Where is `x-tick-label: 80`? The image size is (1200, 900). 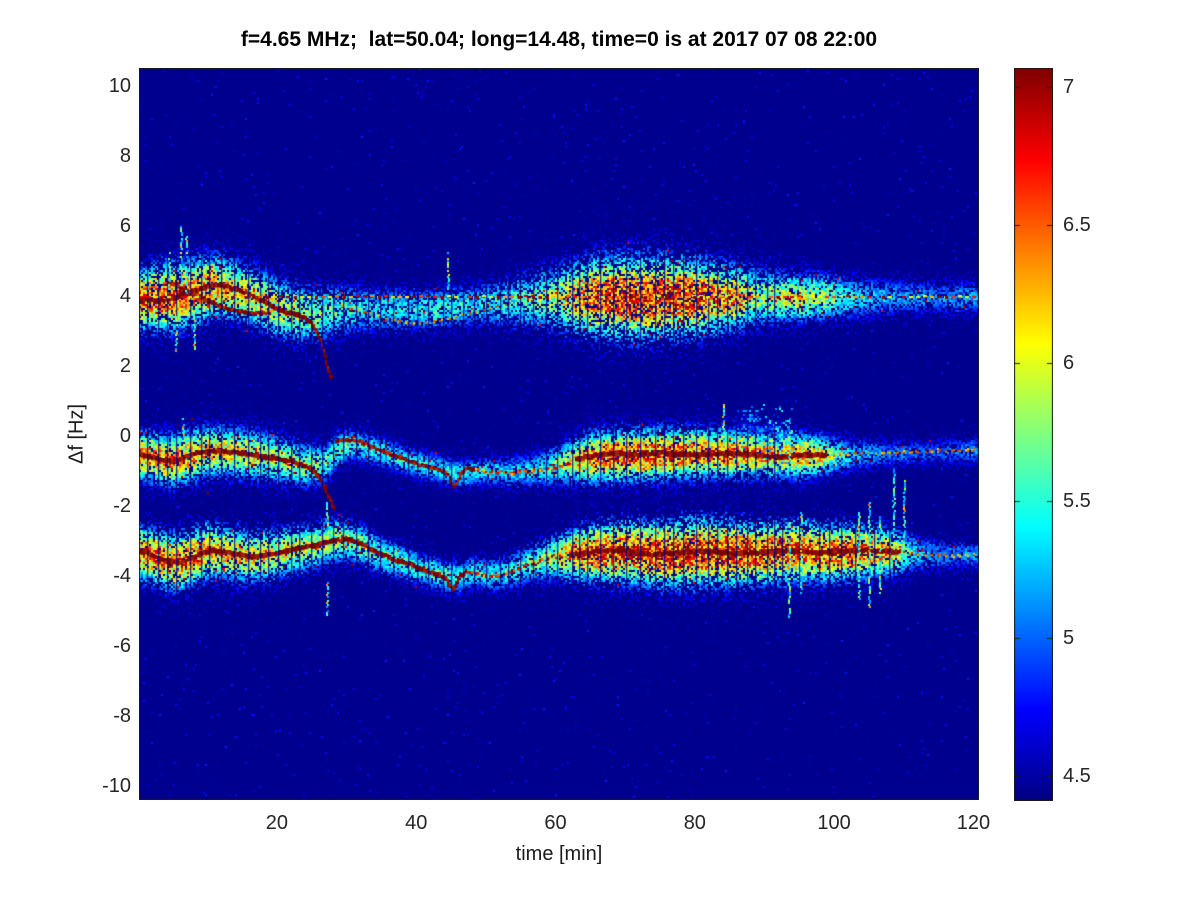 x-tick-label: 80 is located at coordinates (694, 823).